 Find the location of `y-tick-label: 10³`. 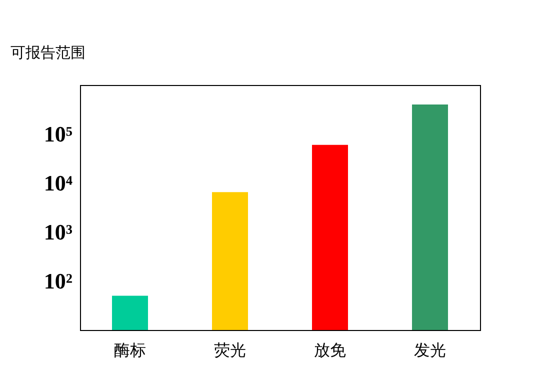

y-tick-label: 10³ is located at coordinates (58, 232).